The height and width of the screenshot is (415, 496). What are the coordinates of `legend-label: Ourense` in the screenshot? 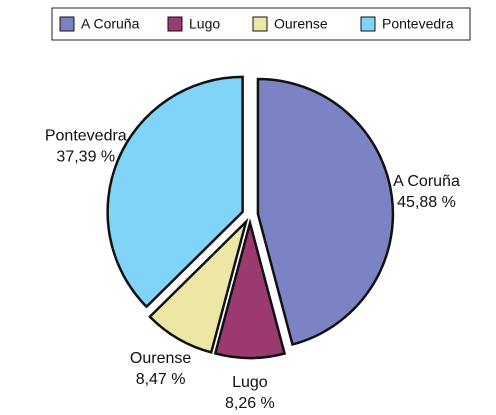 It's located at (301, 24).